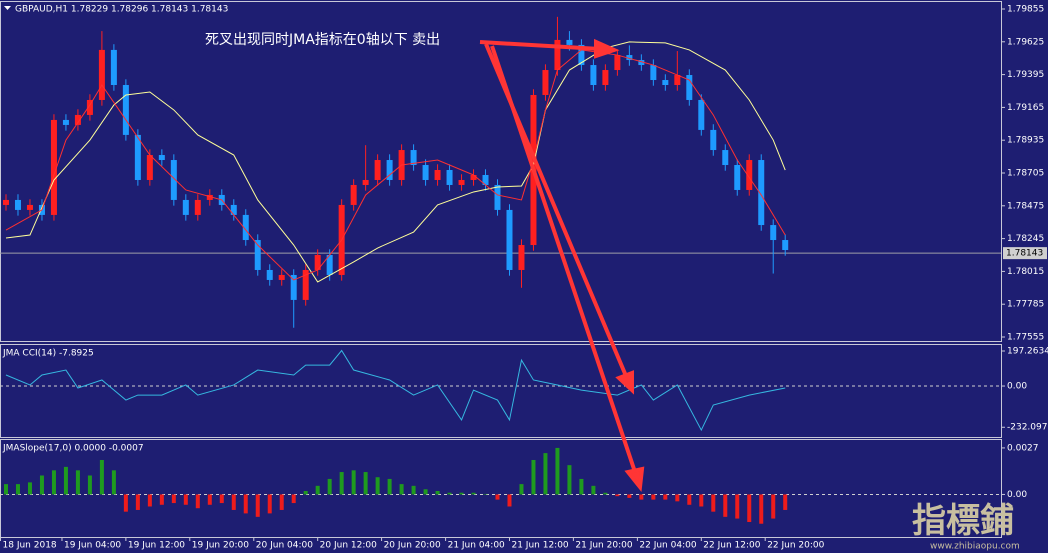 Image resolution: width=1048 pixels, height=553 pixels. I want to click on x-tick-label: 21 Jun 12:00, so click(539, 546).